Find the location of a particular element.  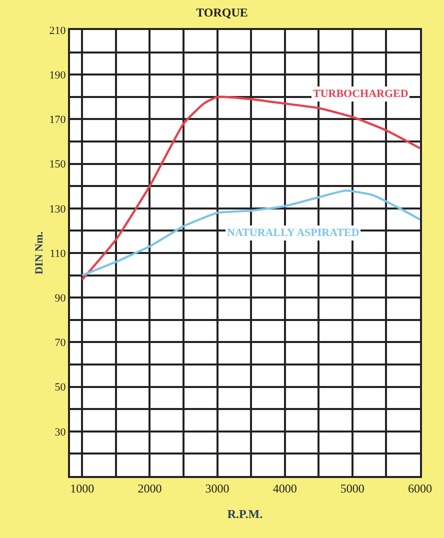

y-tick-label: 130 is located at coordinates (57, 209).